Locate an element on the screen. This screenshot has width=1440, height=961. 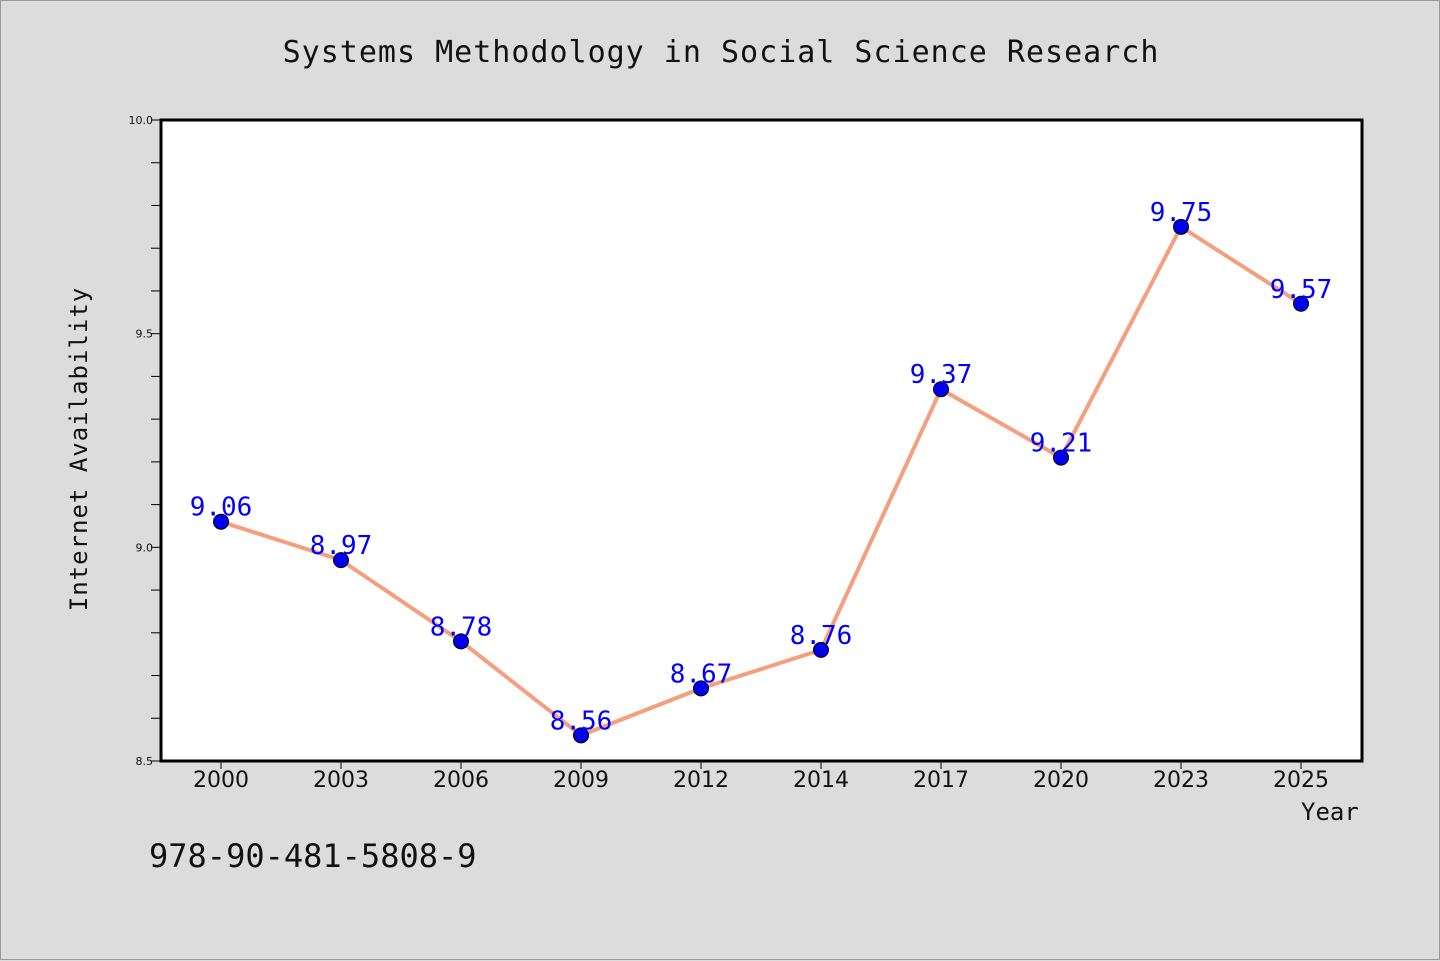
data-label: 8.76 is located at coordinates (821, 636).